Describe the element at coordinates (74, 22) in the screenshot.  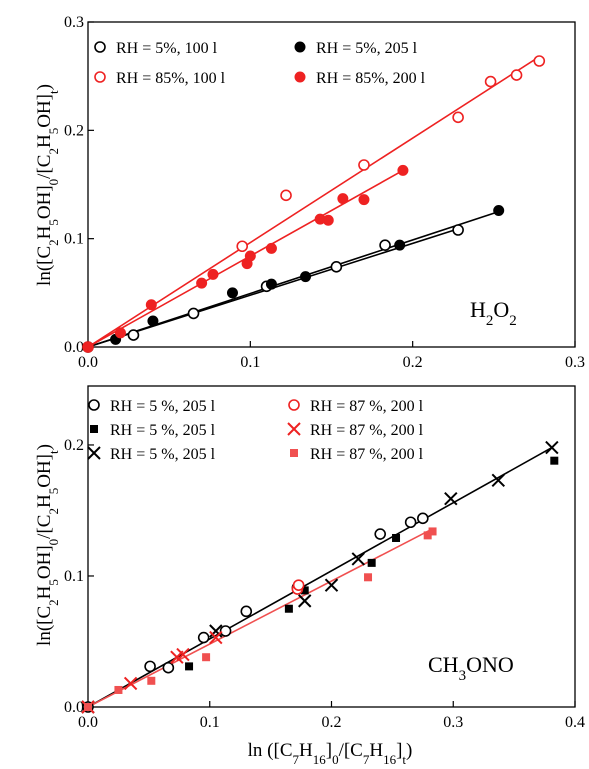
I see `y-tick-label: 0.3` at that location.